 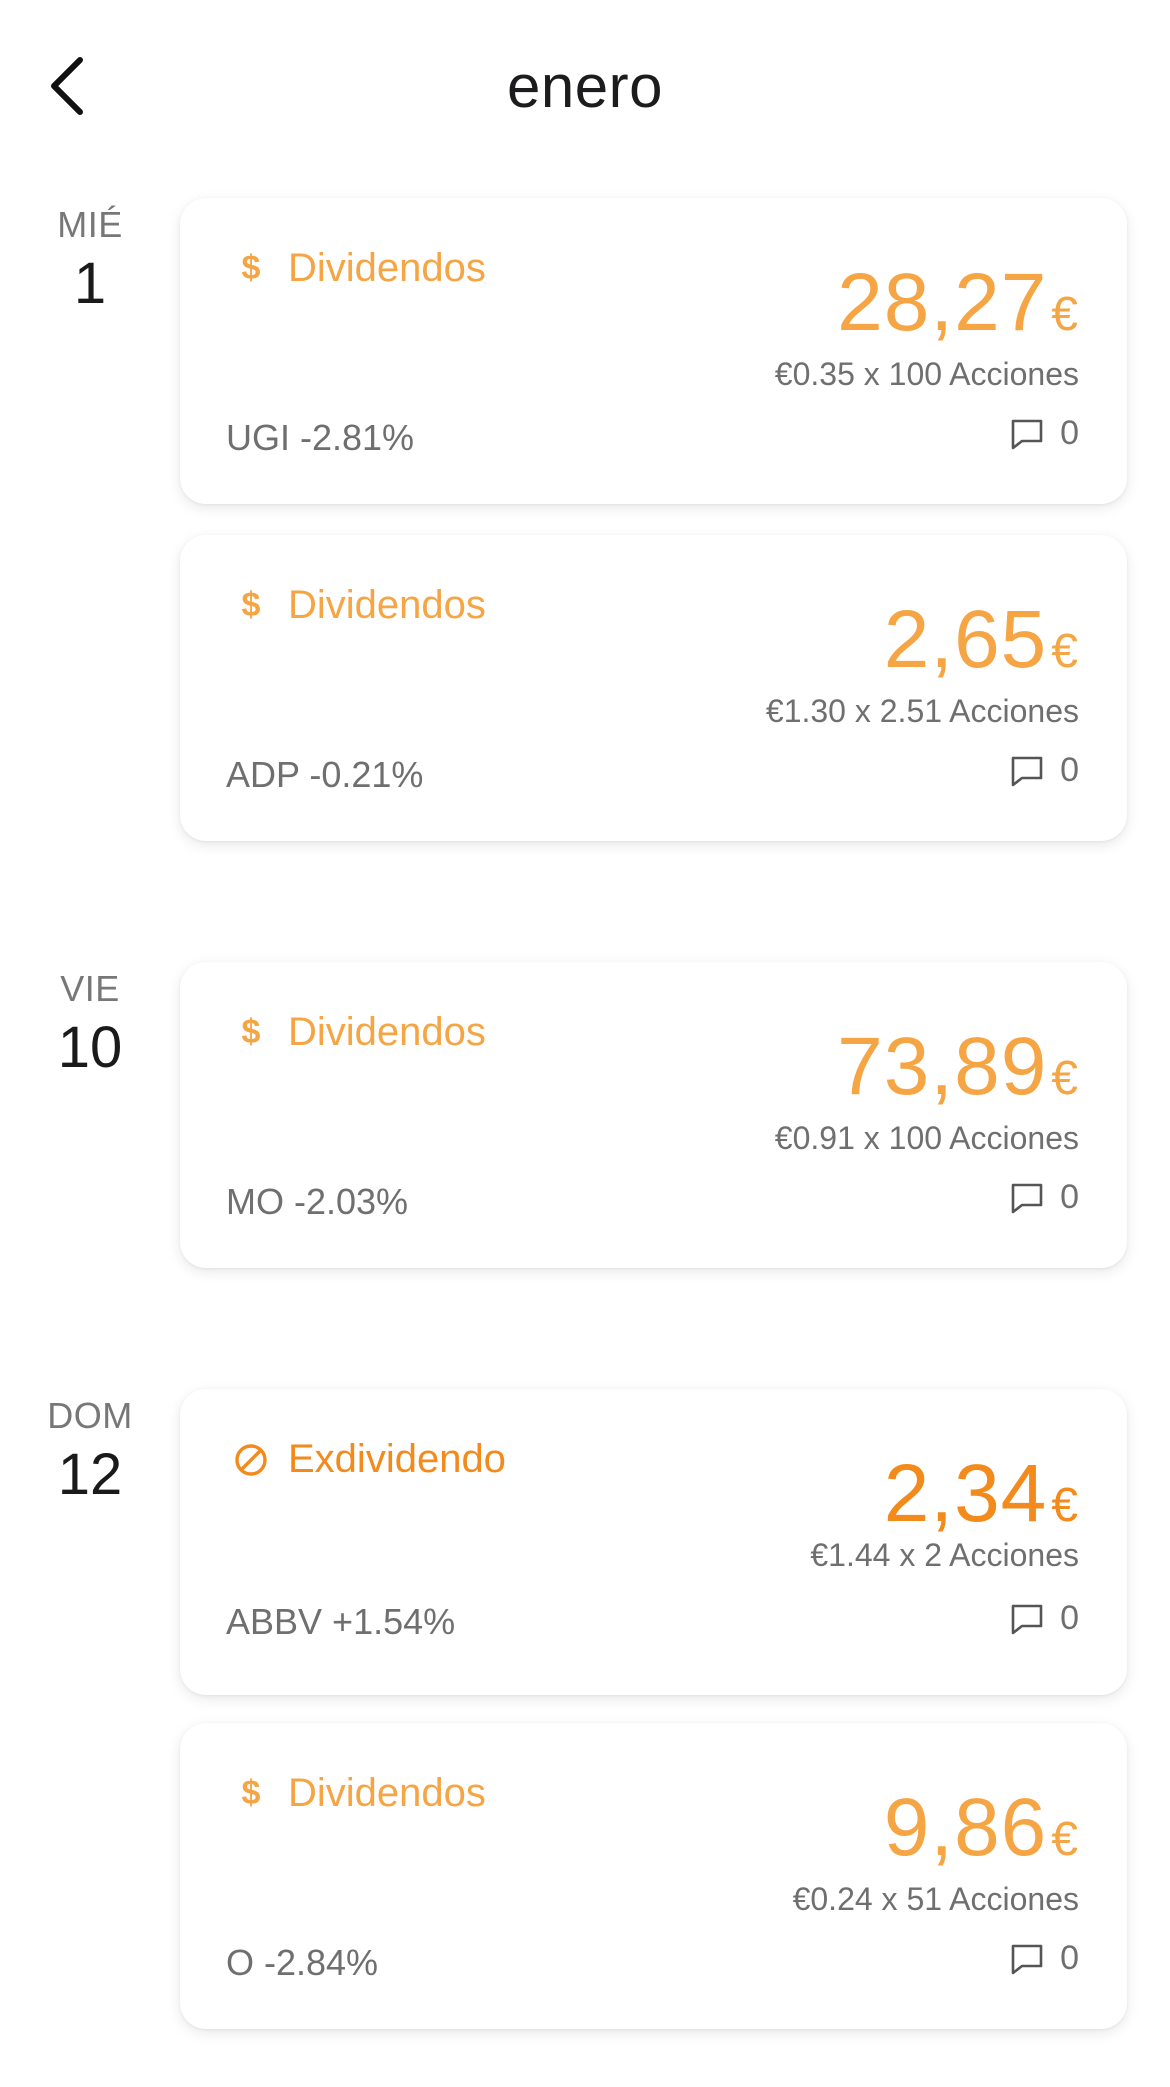 What do you see at coordinates (90, 1415) in the screenshot?
I see `day-name: DOM` at bounding box center [90, 1415].